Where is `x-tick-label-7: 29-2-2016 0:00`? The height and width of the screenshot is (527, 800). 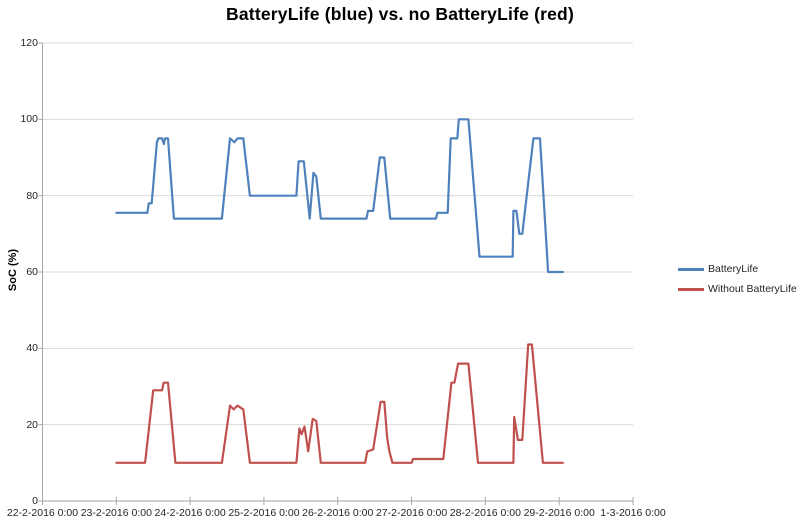 x-tick-label-7: 29-2-2016 0:00 is located at coordinates (559, 513).